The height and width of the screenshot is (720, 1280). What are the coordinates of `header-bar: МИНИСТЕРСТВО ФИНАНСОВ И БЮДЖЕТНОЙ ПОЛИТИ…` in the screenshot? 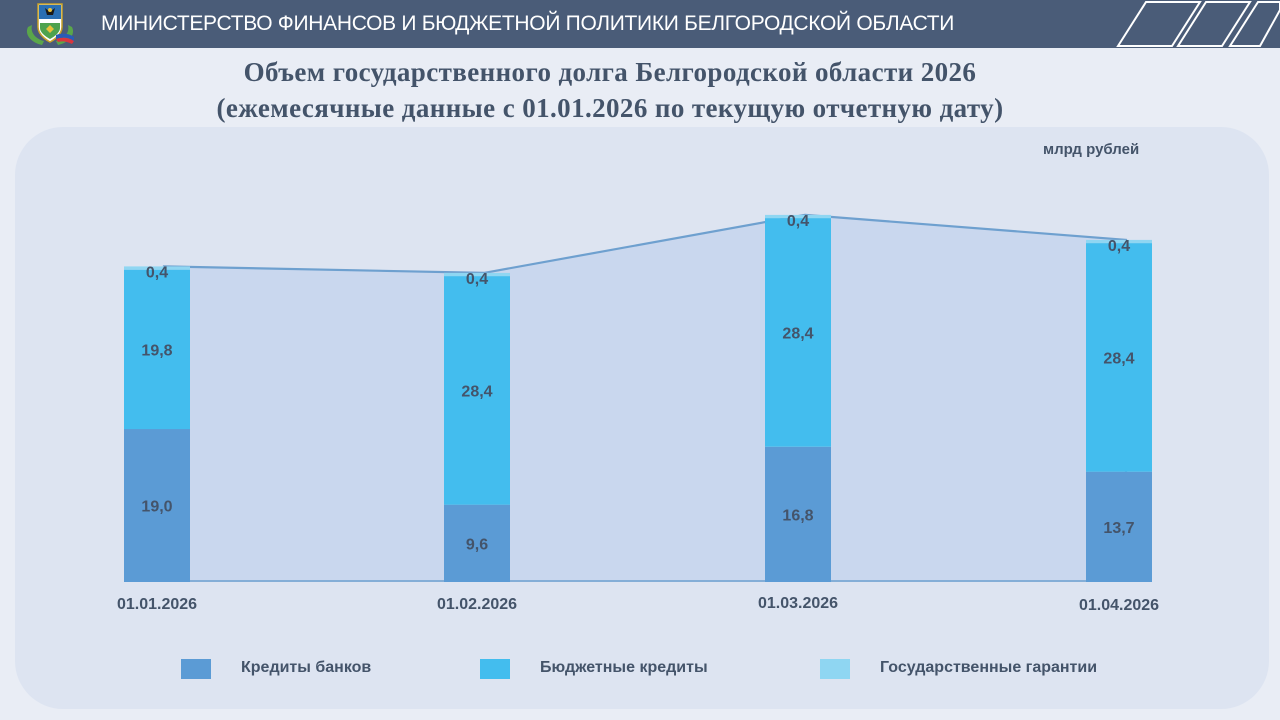 It's located at (640, 24).